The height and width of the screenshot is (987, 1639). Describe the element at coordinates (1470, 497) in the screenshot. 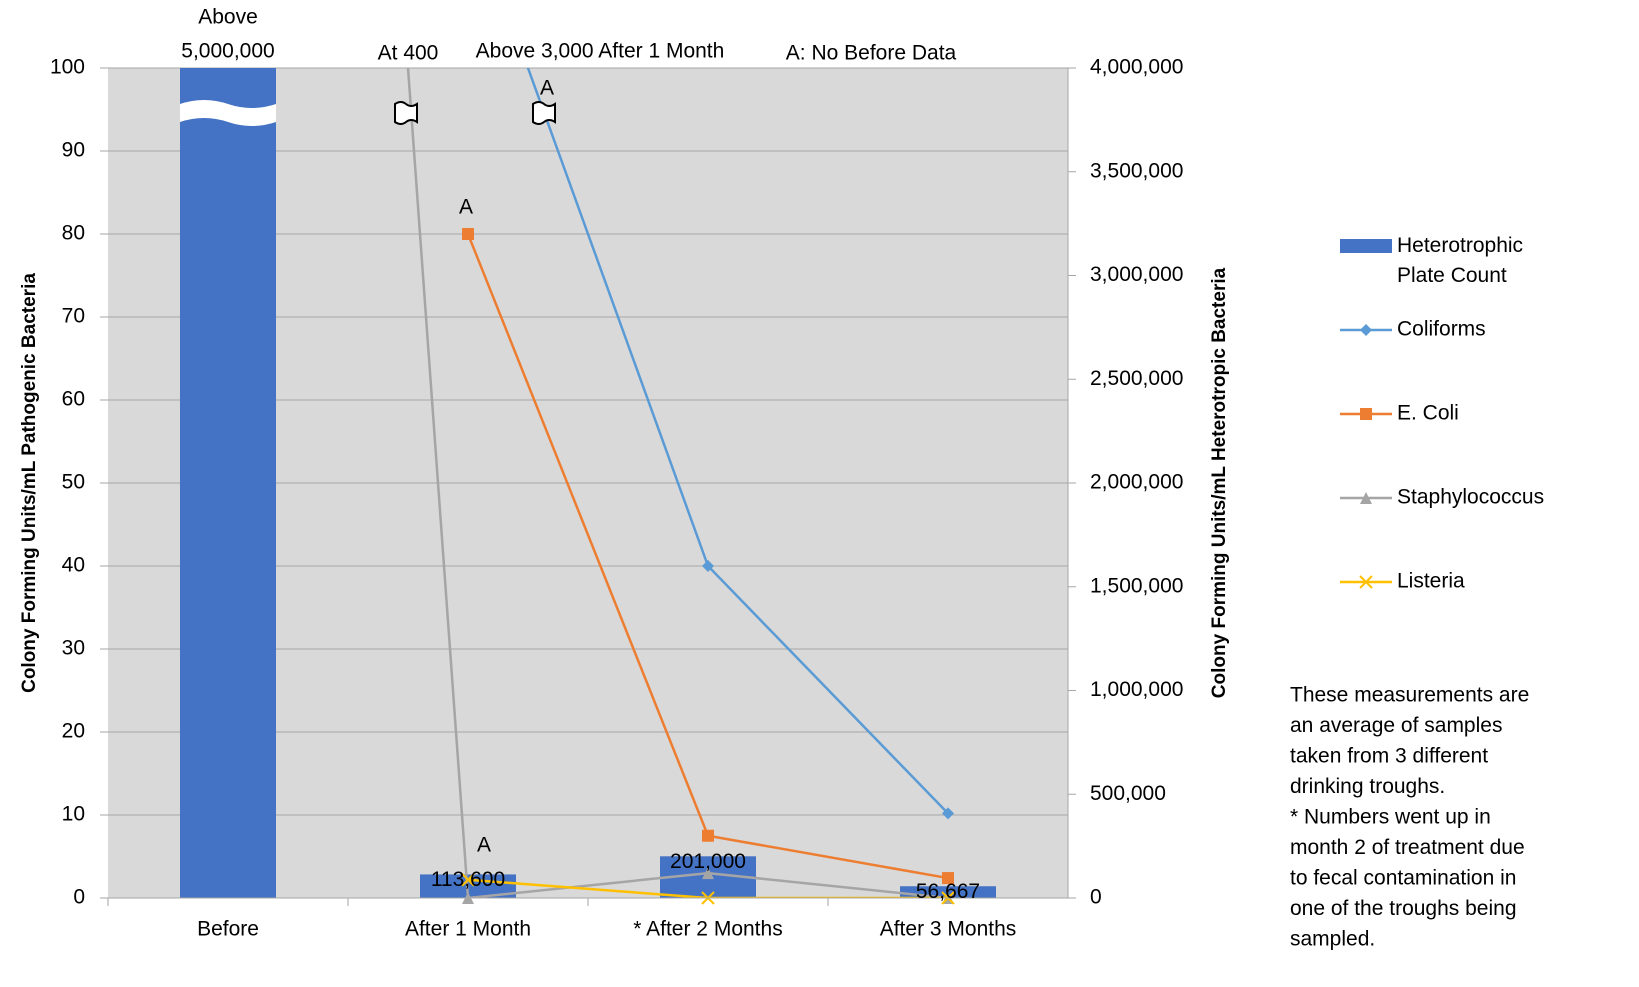

I see `legend-label: Staphylococcus` at that location.